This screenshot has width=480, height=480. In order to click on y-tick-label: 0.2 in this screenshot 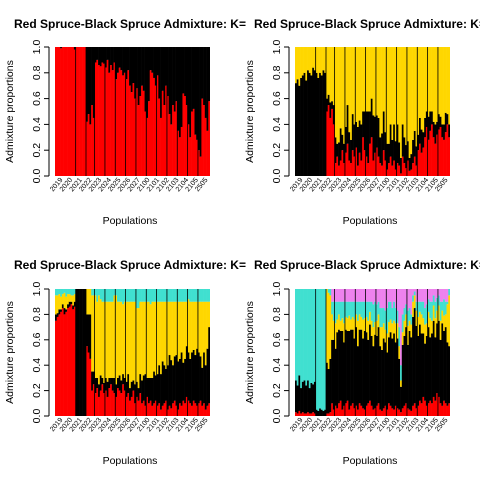, I will do `click(277, 390)`.